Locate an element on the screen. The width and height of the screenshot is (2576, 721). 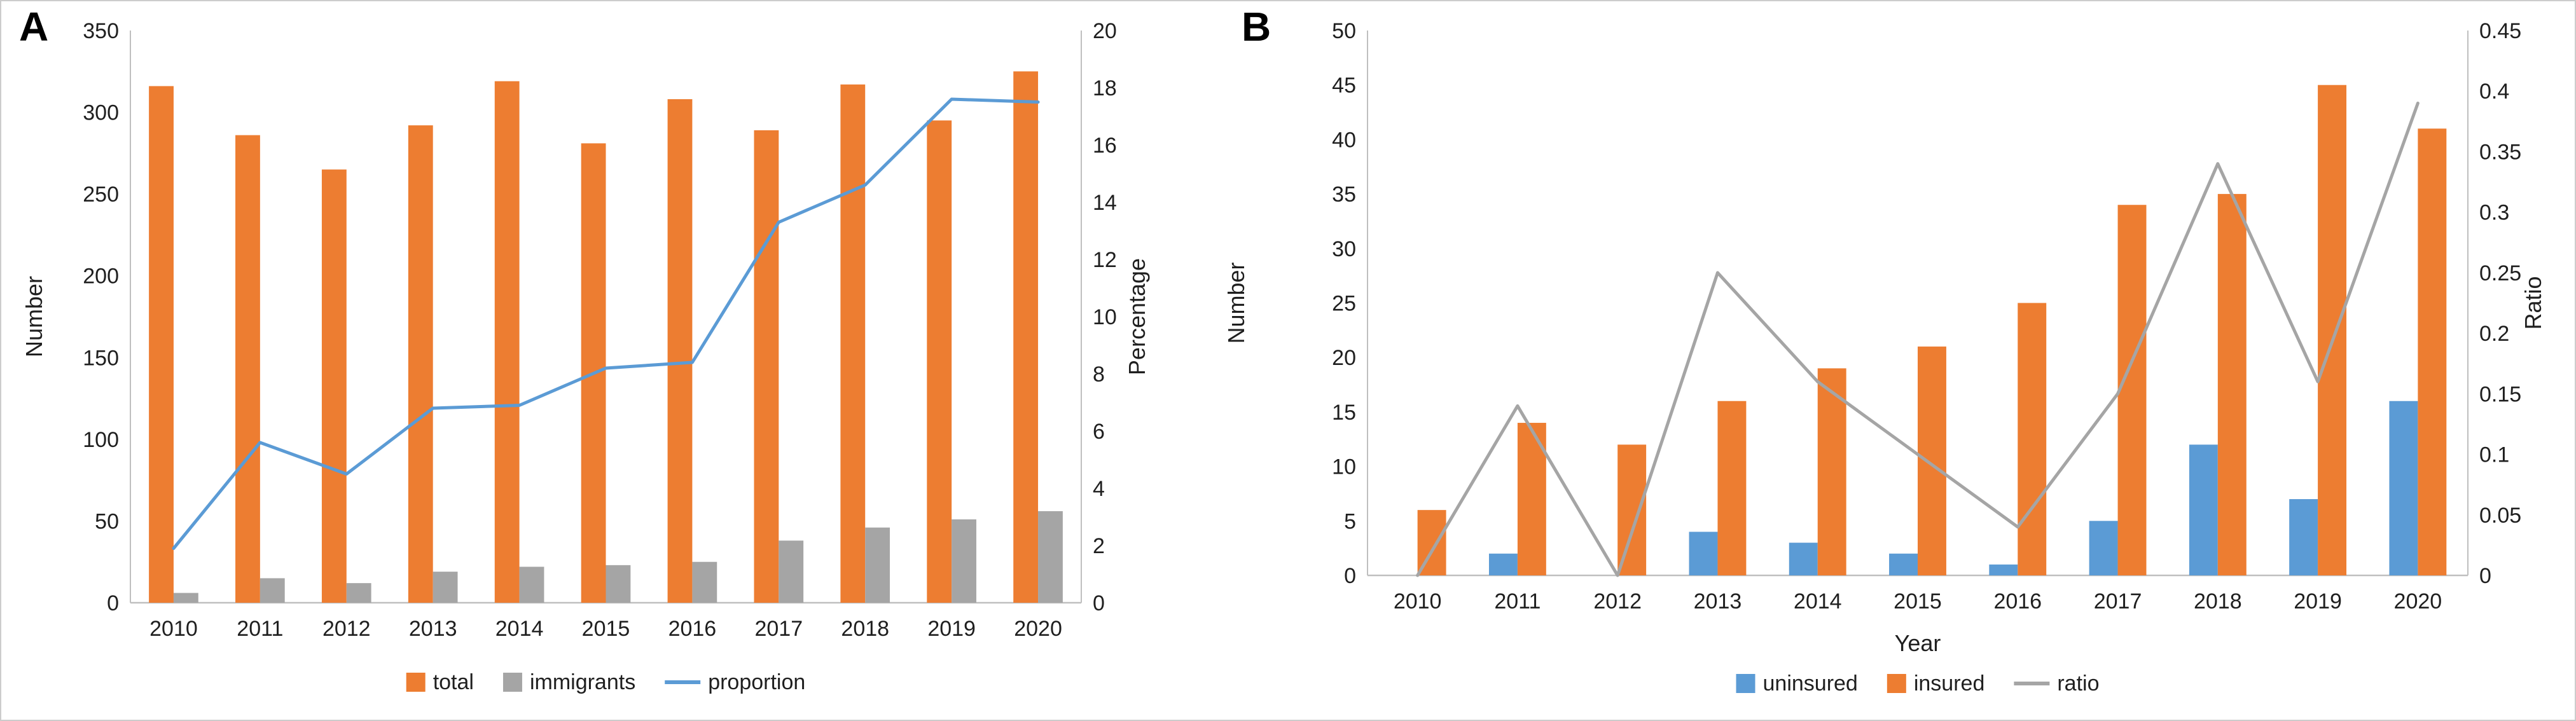
svg-text: 14 is located at coordinates (1105, 203).